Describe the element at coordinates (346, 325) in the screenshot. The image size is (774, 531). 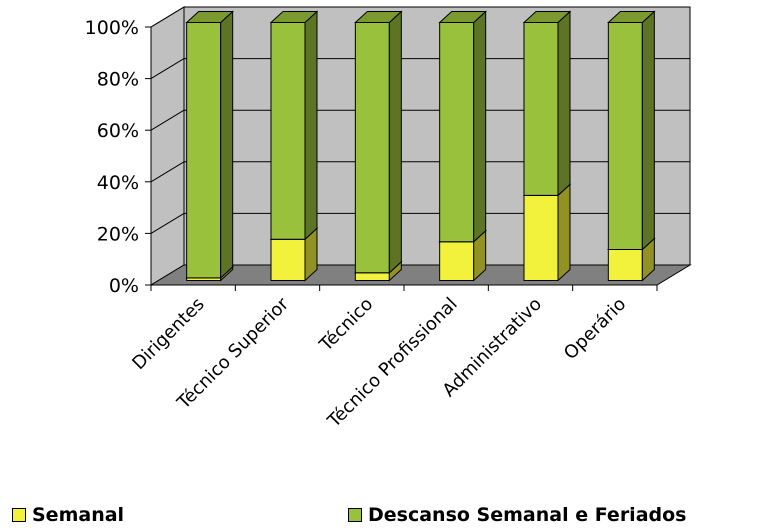
I see `x-category-label: Técnico` at that location.